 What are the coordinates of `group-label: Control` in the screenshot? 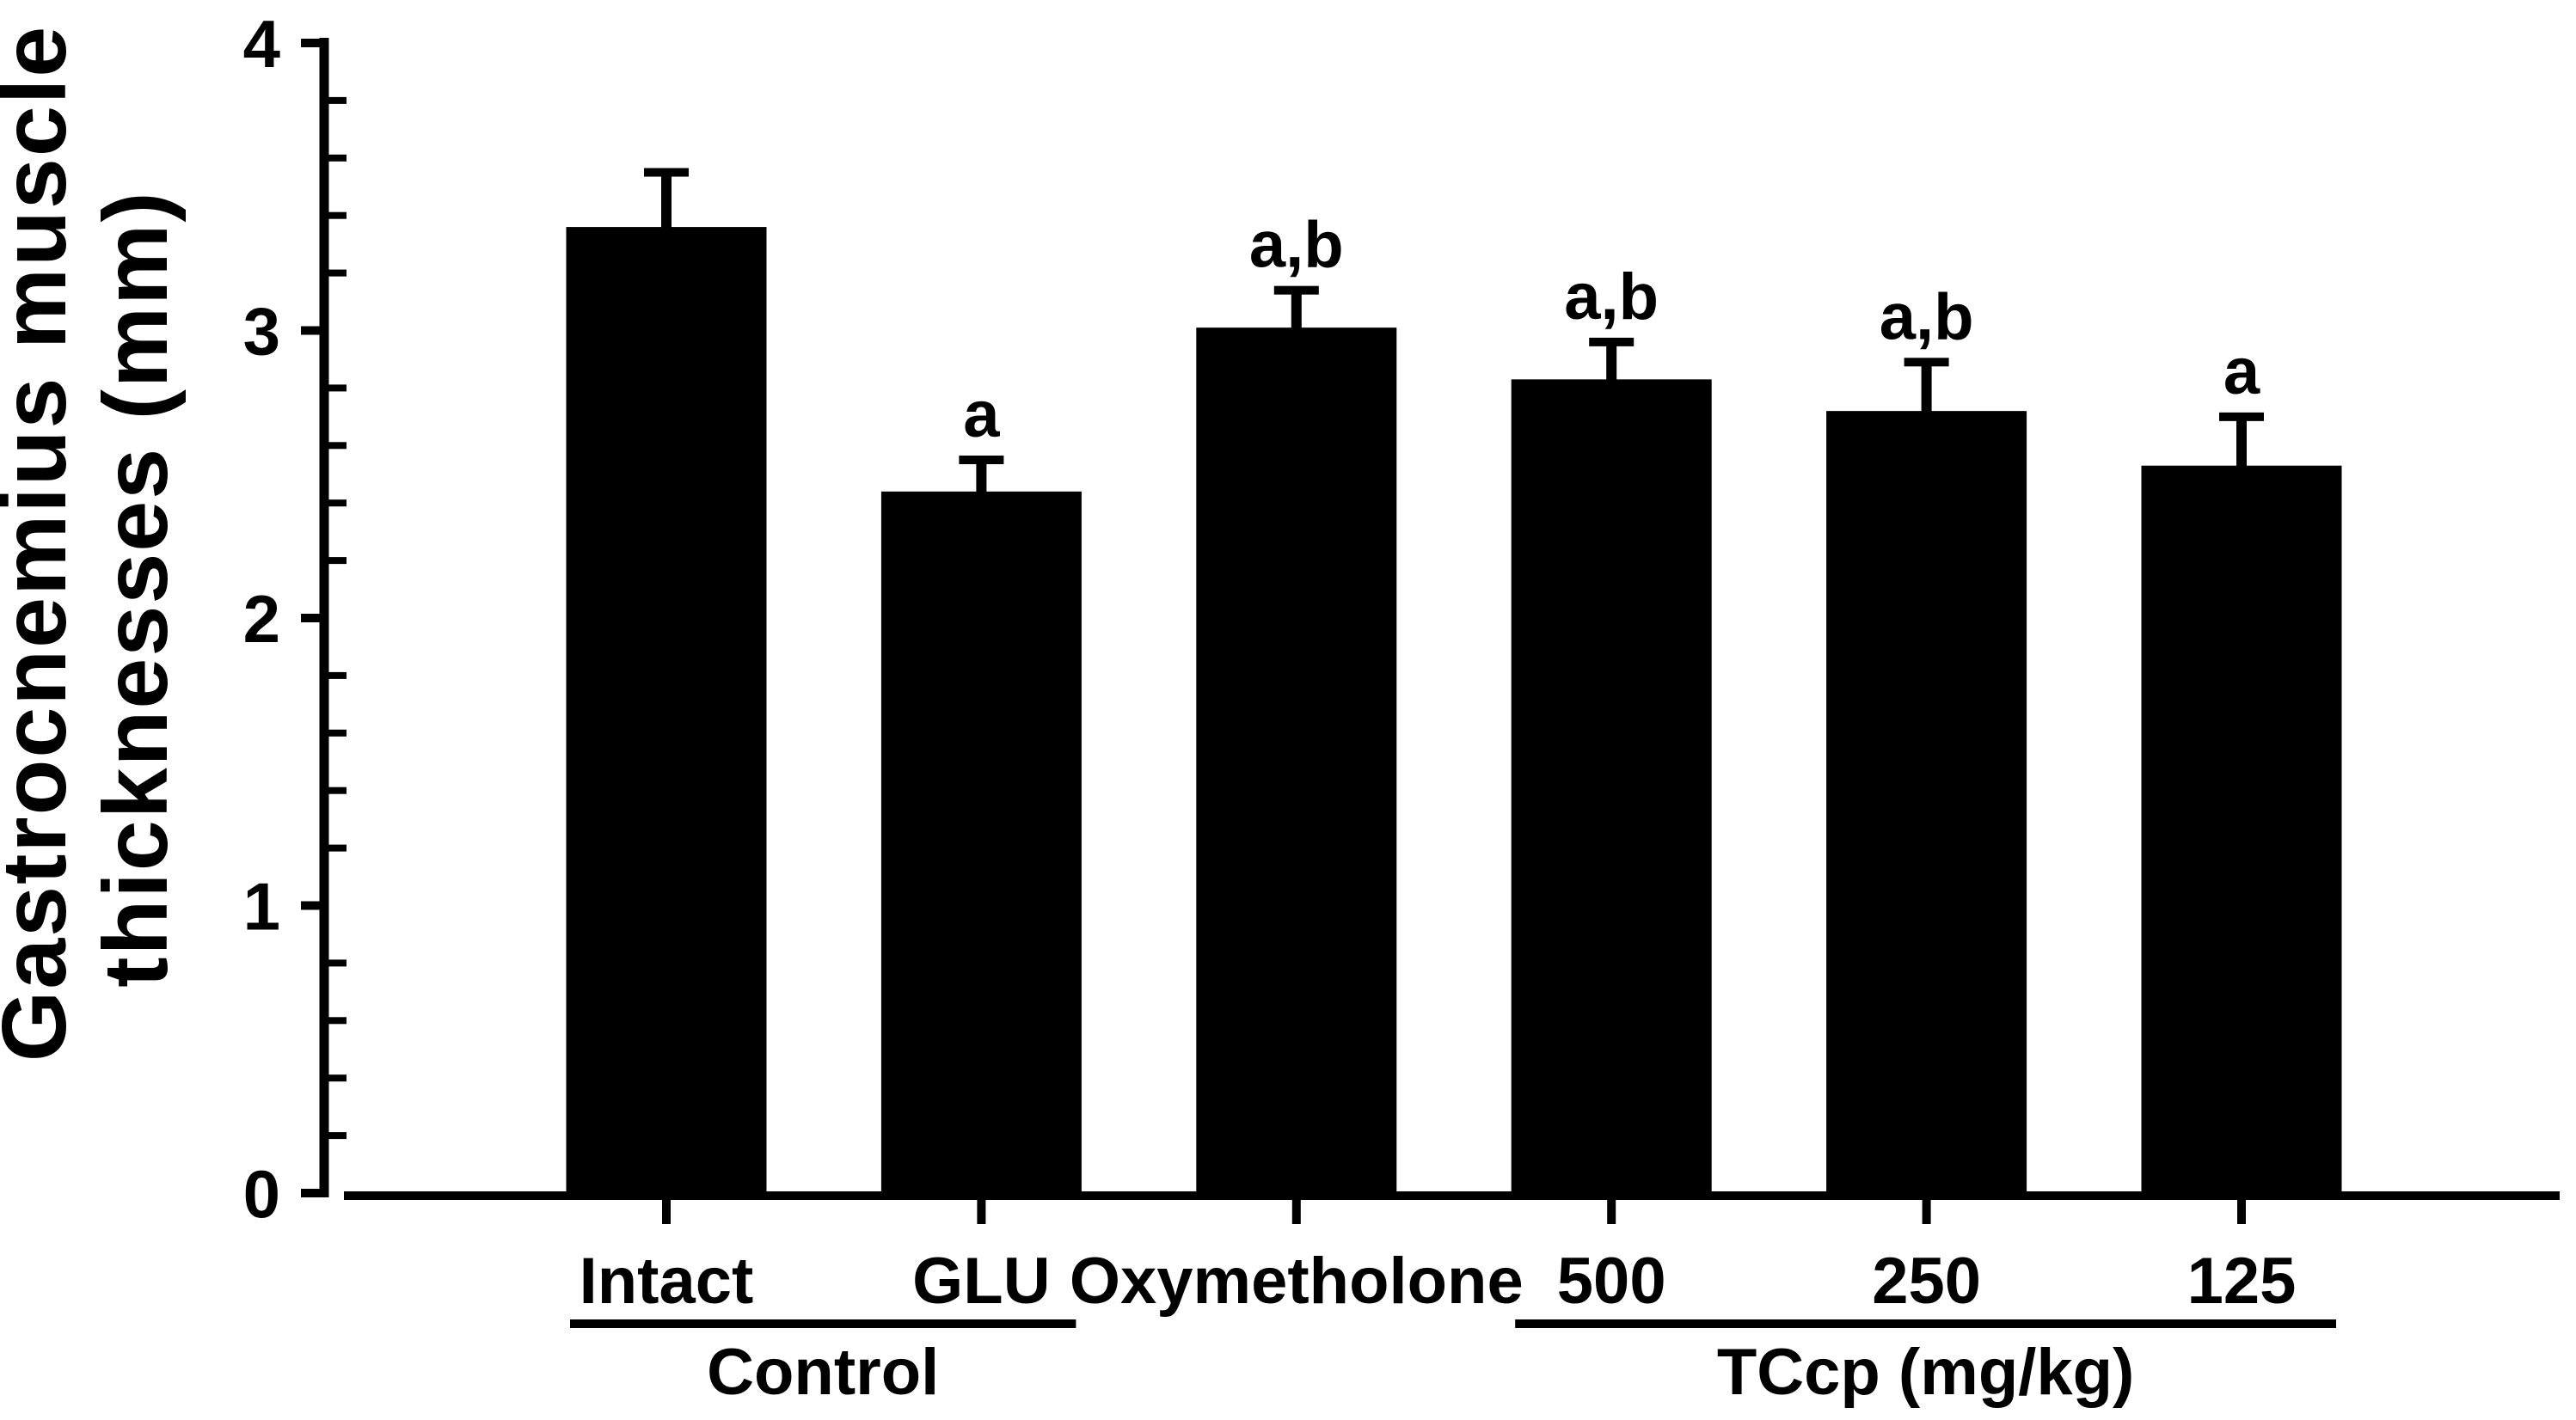 It's located at (823, 1372).